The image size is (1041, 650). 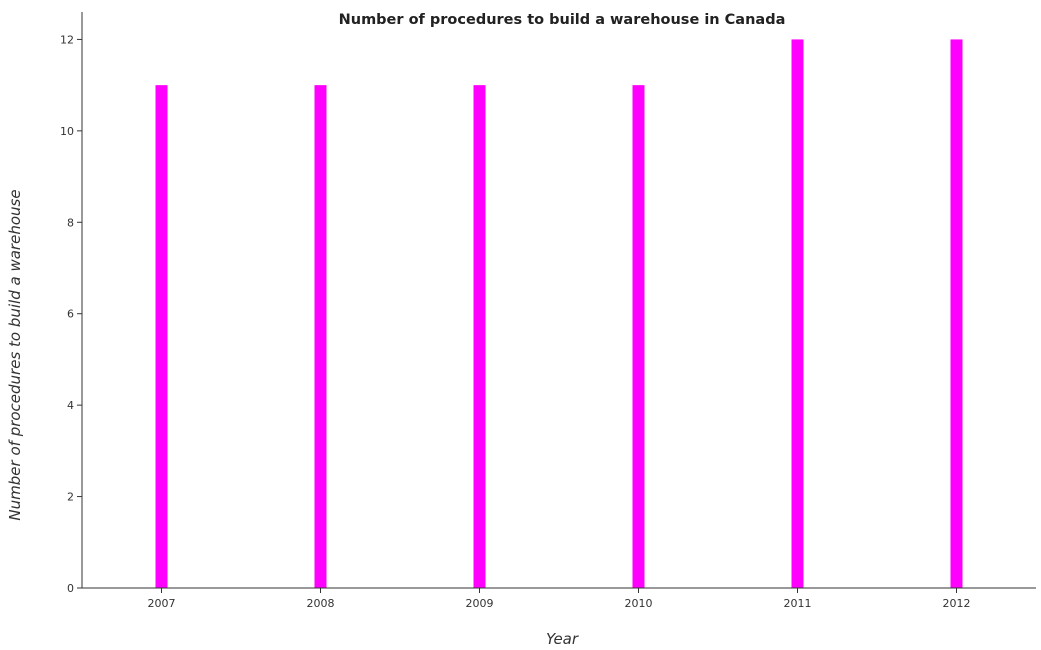 What do you see at coordinates (70, 497) in the screenshot?
I see `y-tick-label: 2` at bounding box center [70, 497].